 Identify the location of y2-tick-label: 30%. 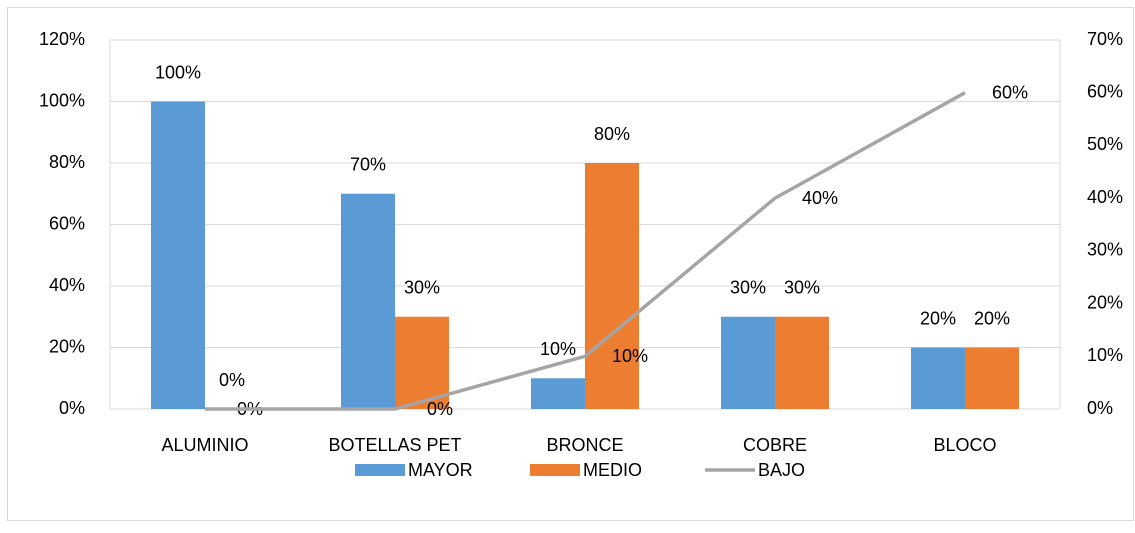
(1105, 250).